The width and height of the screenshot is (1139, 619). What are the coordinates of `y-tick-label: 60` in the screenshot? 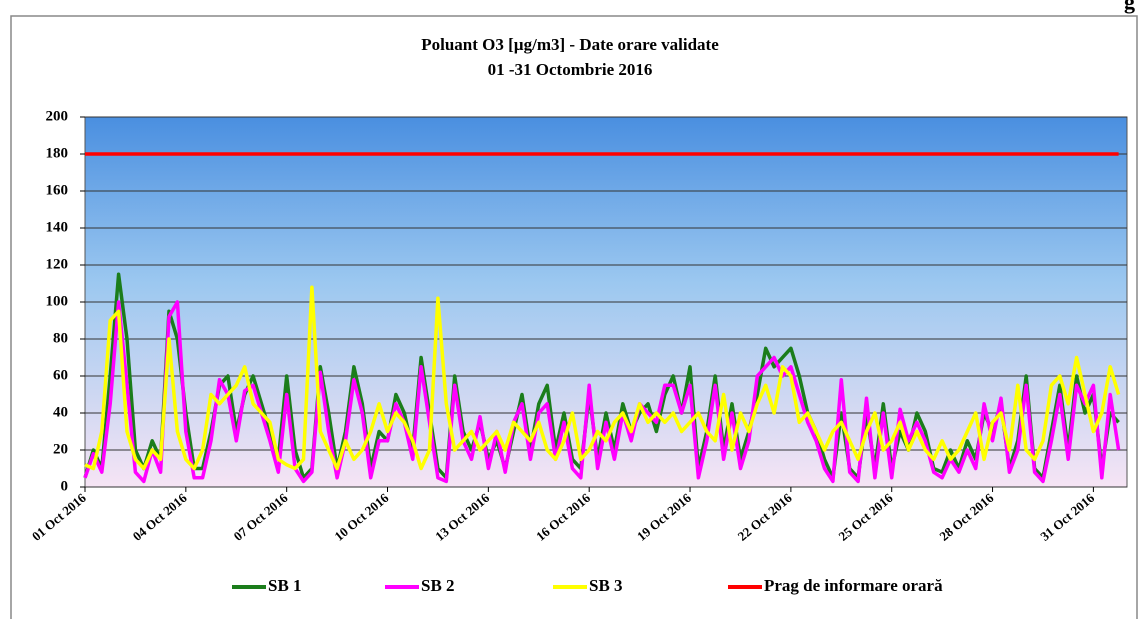 It's located at (60, 375).